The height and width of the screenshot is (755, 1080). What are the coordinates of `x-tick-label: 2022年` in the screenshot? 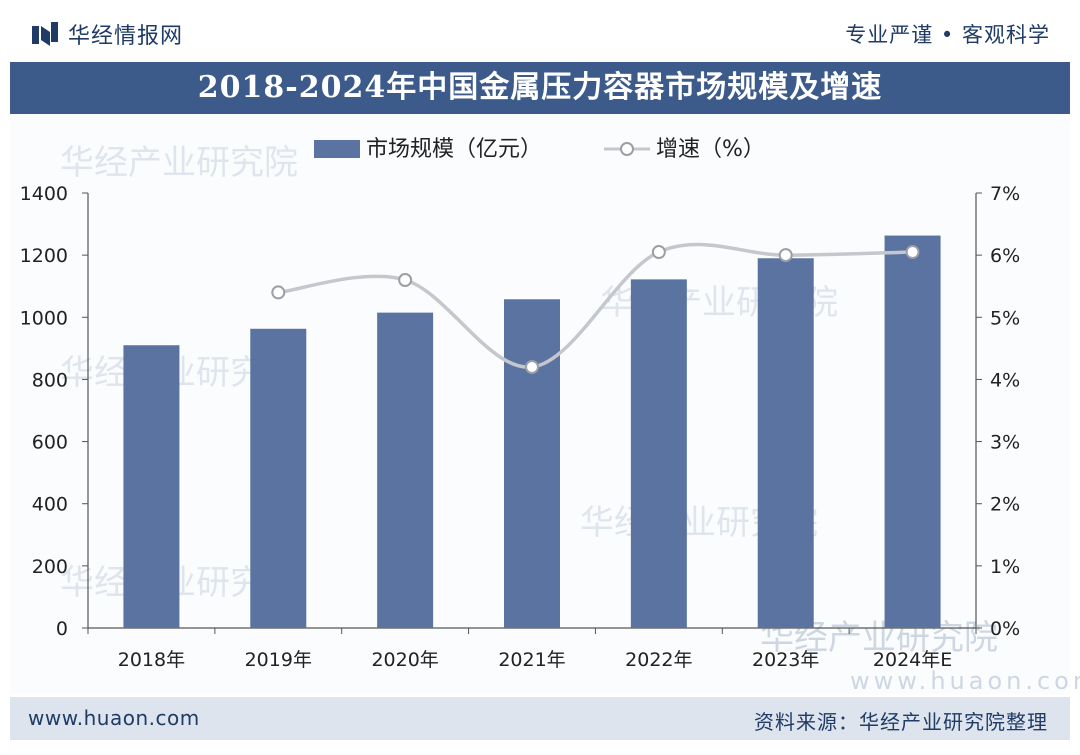 It's located at (658, 660).